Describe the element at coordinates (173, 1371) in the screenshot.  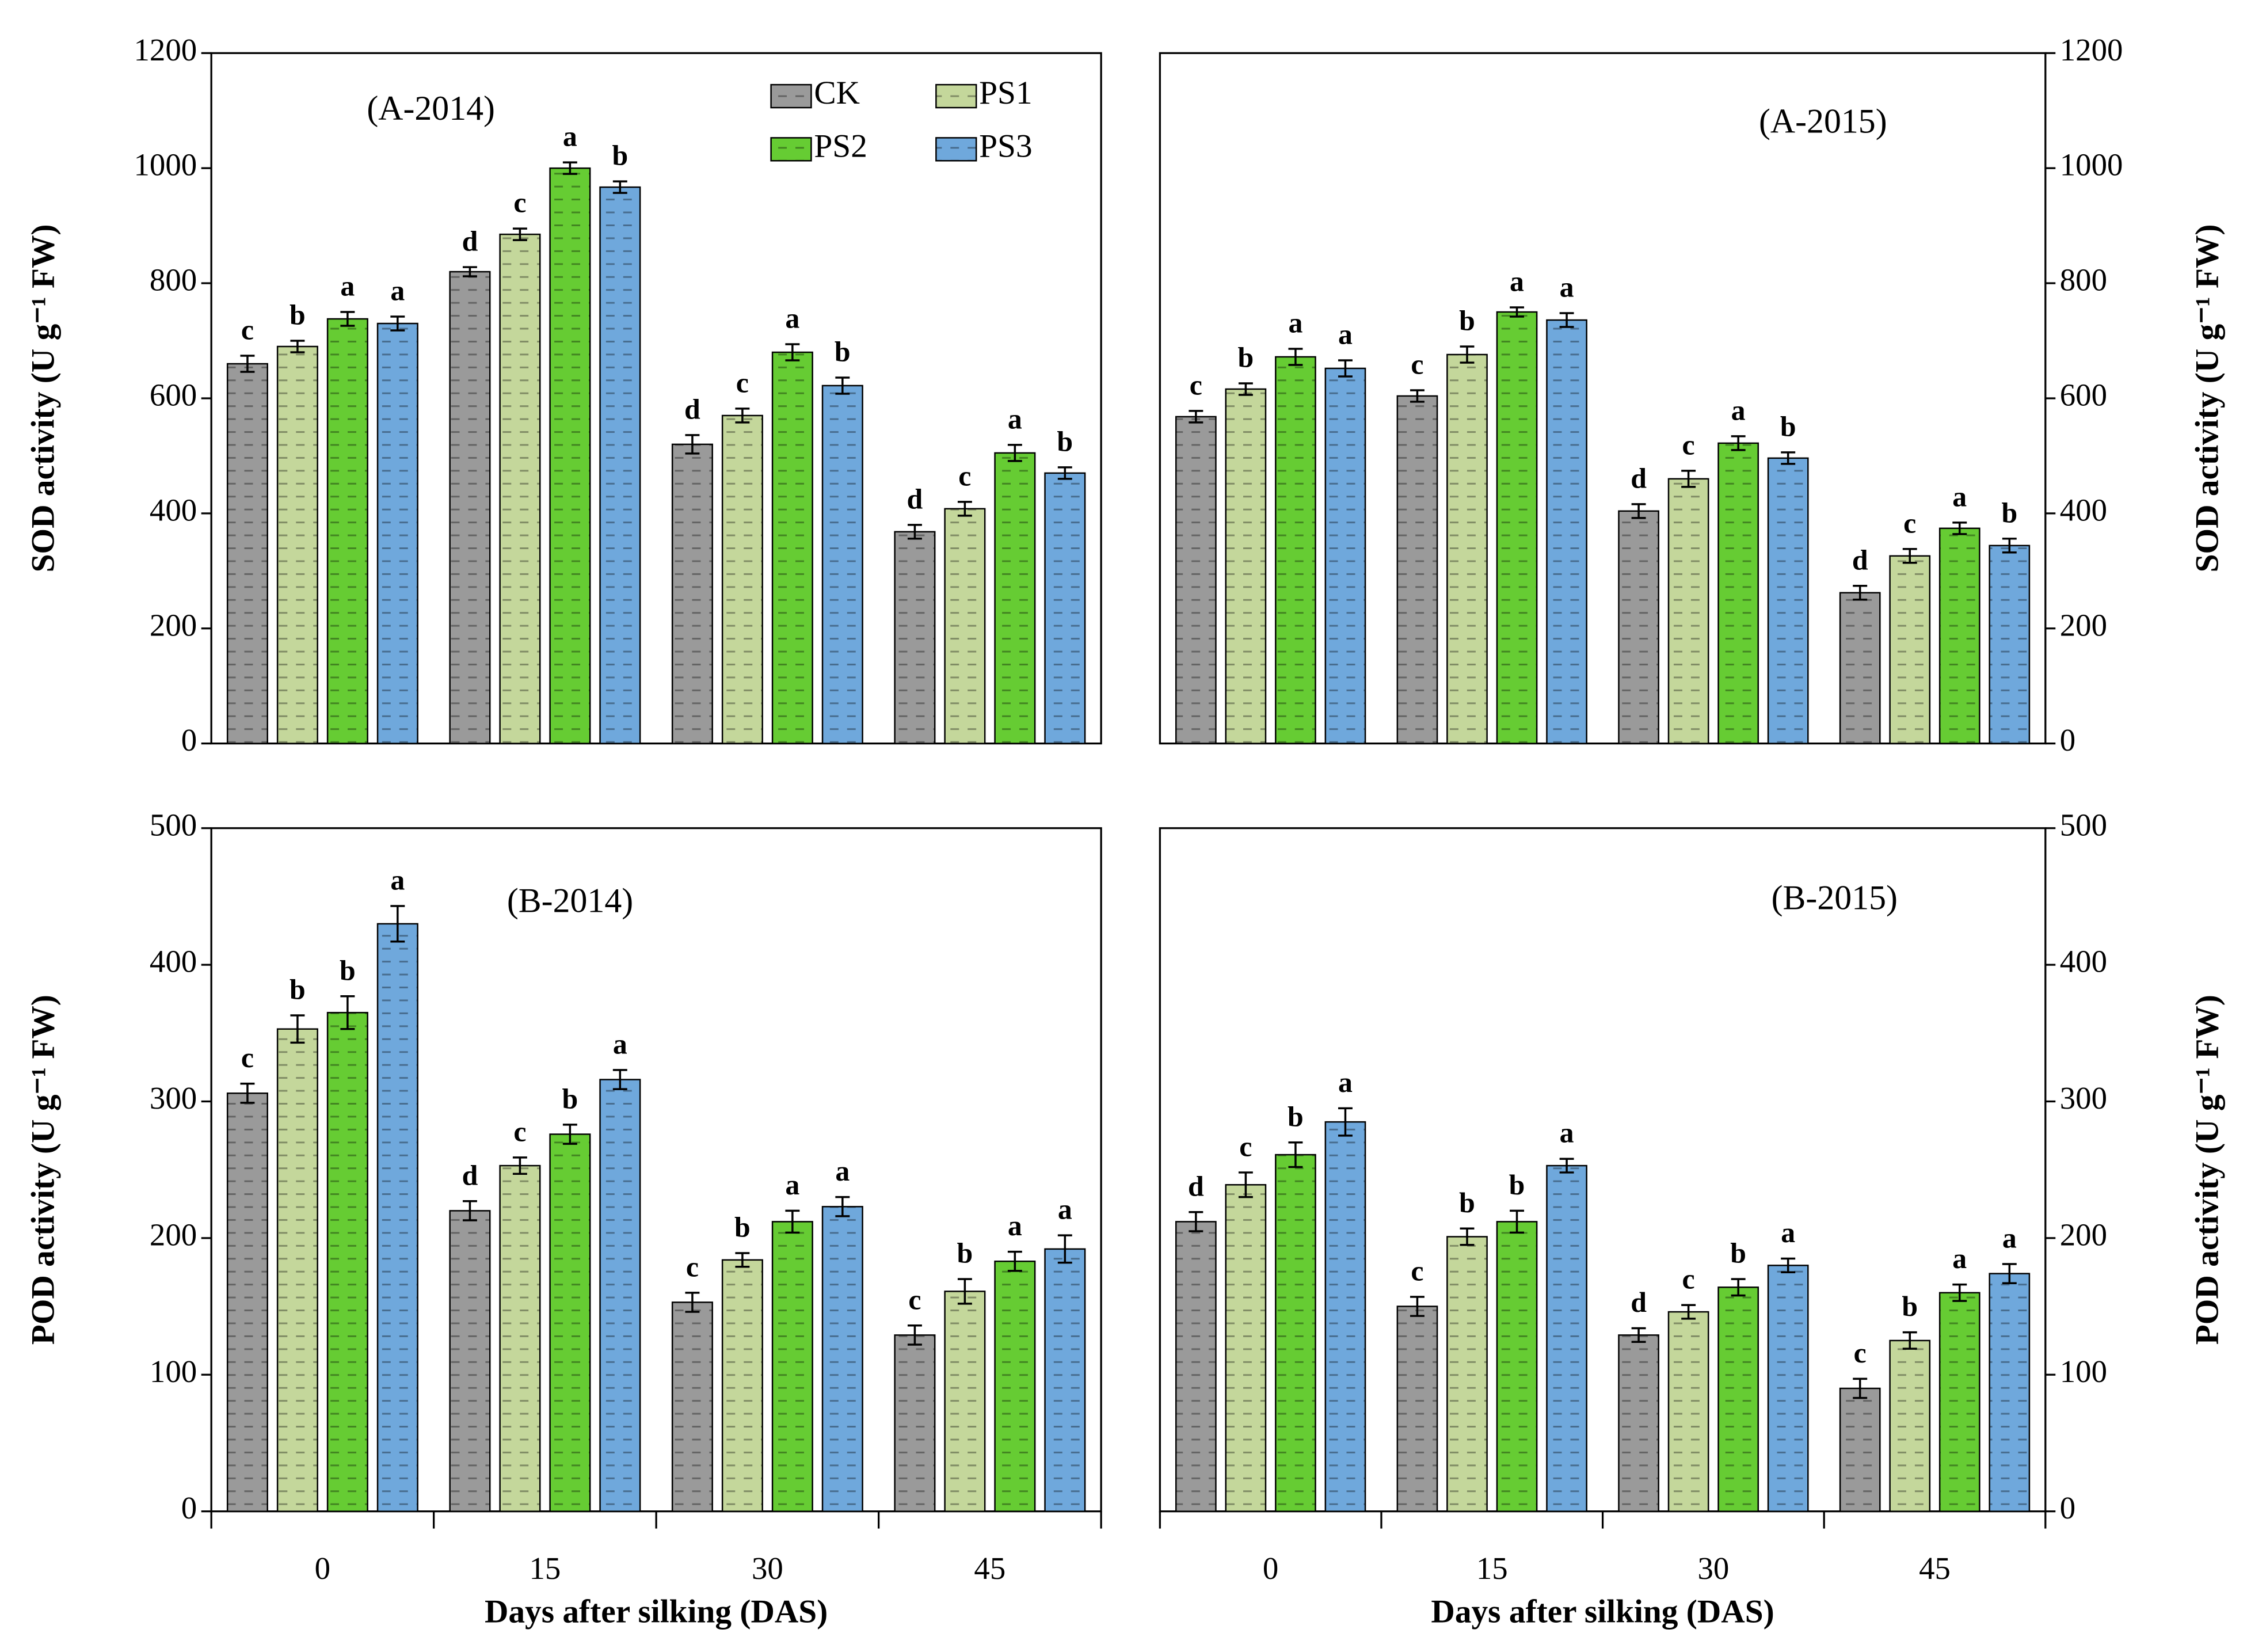
I see `y-tick-label: 100` at that location.